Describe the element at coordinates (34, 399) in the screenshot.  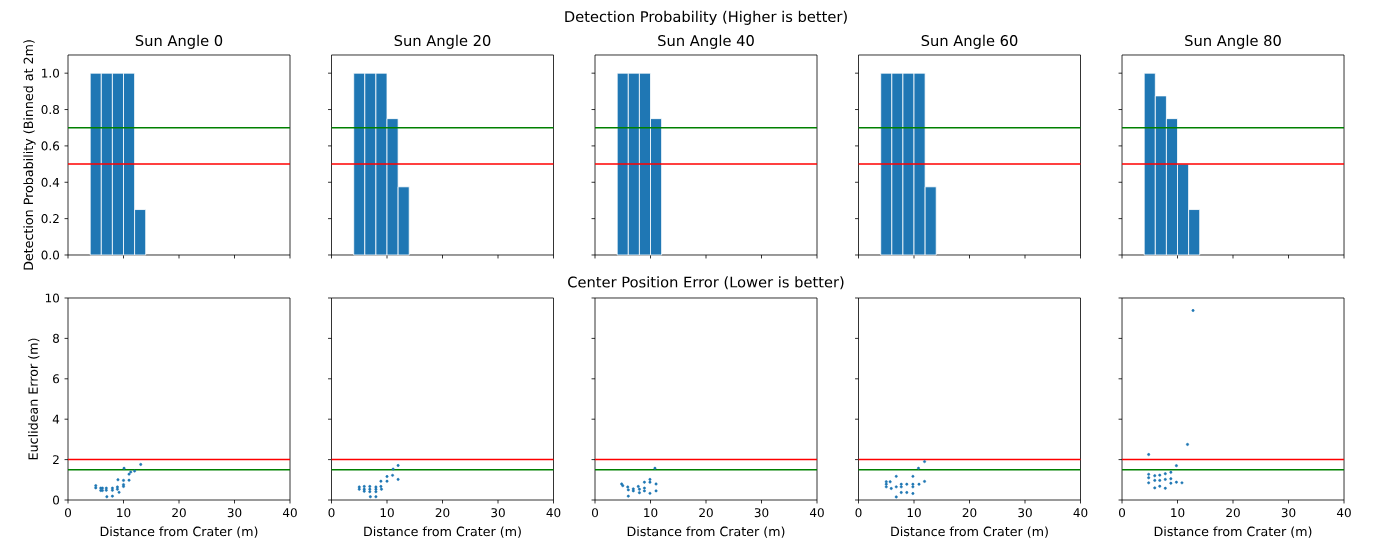
I see `y-axis-title: Euclidean Error (m)` at that location.